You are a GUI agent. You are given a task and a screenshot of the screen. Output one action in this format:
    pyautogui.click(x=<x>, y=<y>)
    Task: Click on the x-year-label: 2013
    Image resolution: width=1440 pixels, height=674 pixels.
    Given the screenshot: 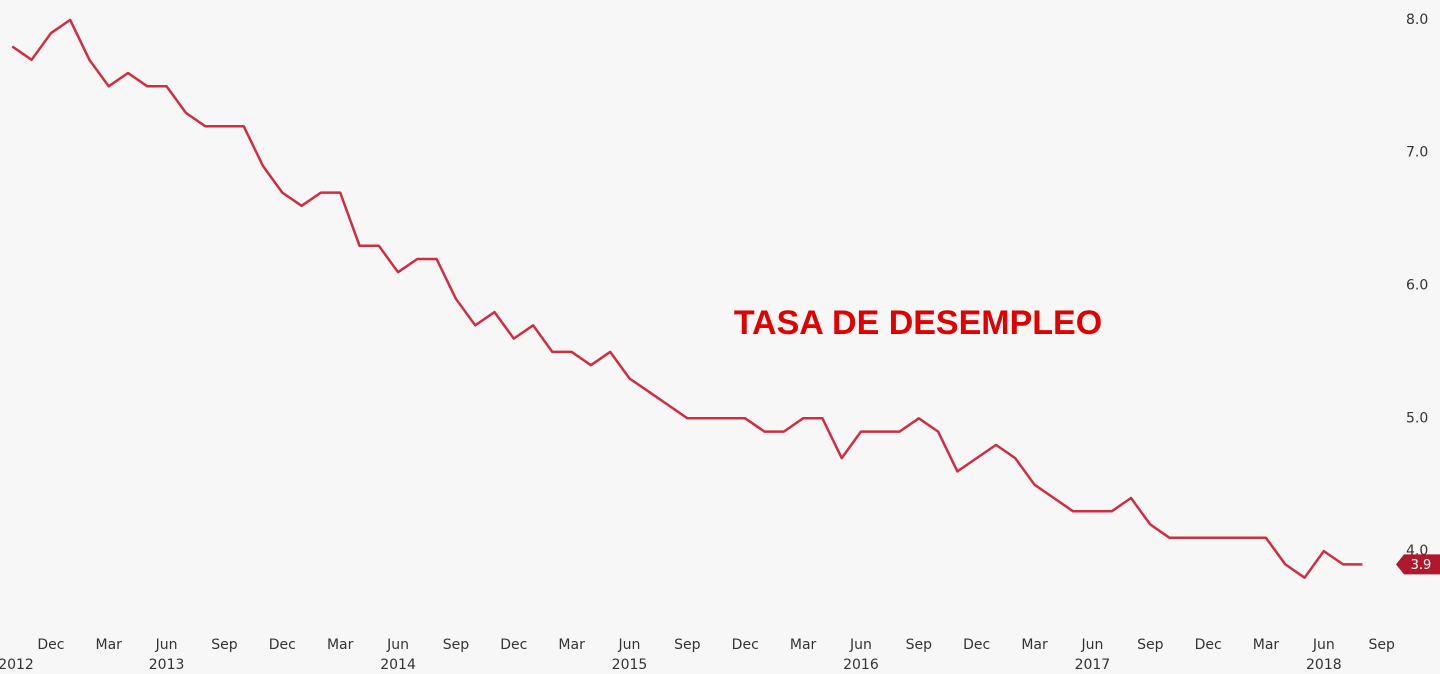 What is the action you would take?
    pyautogui.click(x=167, y=665)
    